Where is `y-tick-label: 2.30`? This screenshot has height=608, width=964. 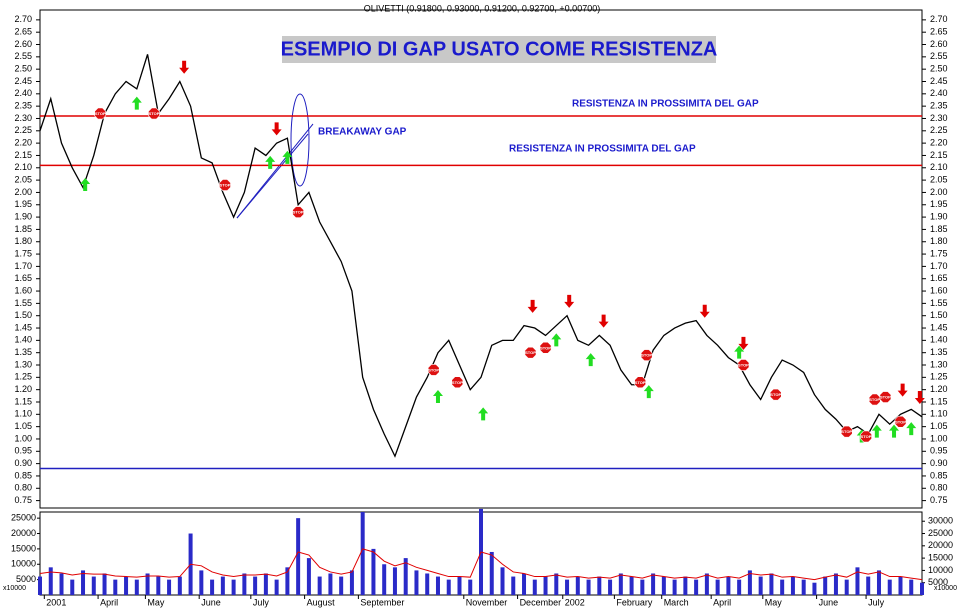 y-tick-label: 2.30 is located at coordinates (939, 118).